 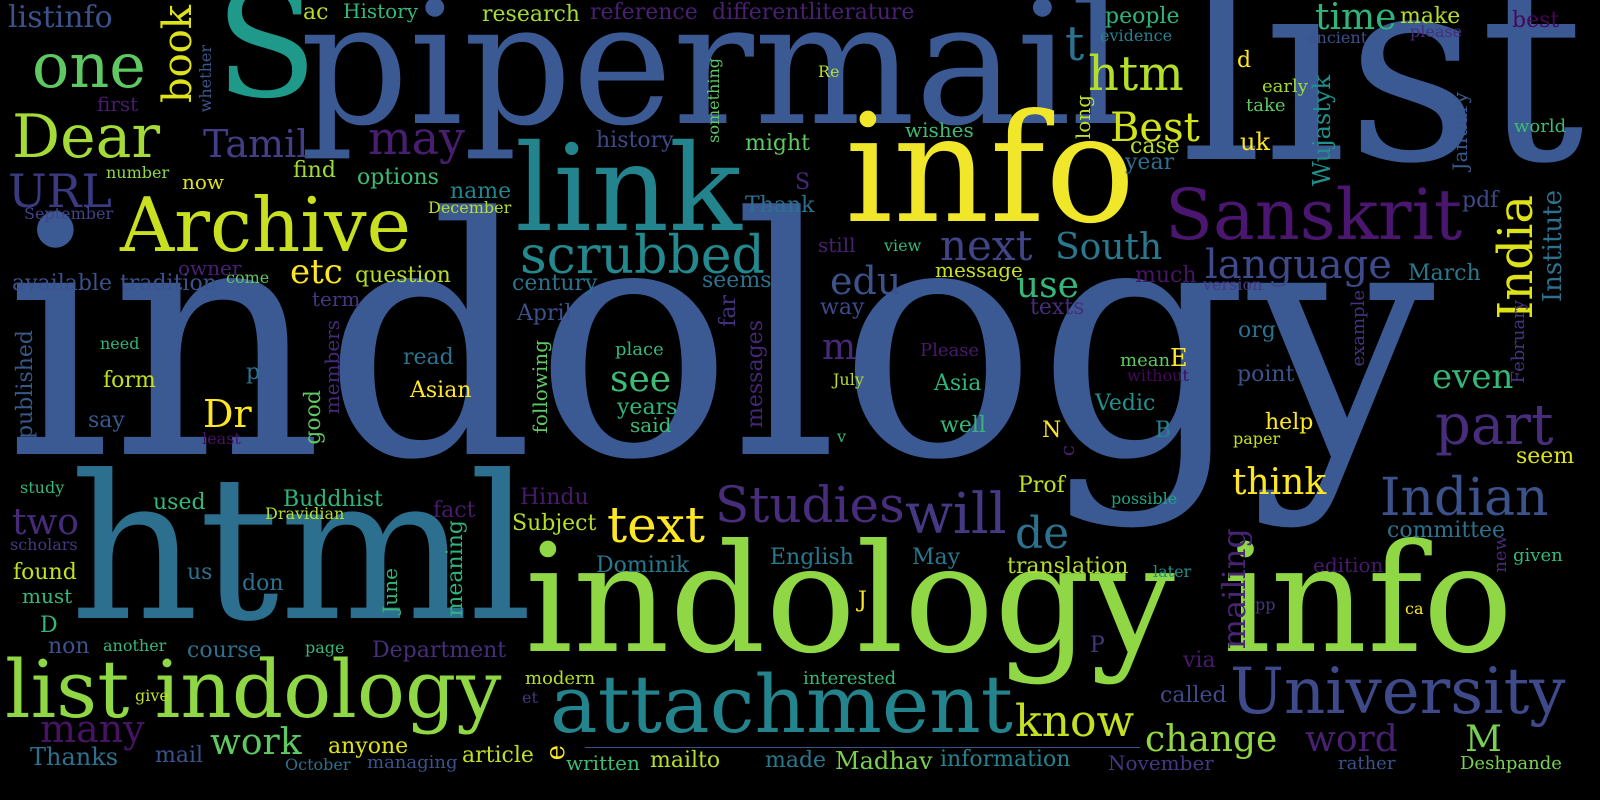 I want to click on word-use: use, so click(x=1047, y=285).